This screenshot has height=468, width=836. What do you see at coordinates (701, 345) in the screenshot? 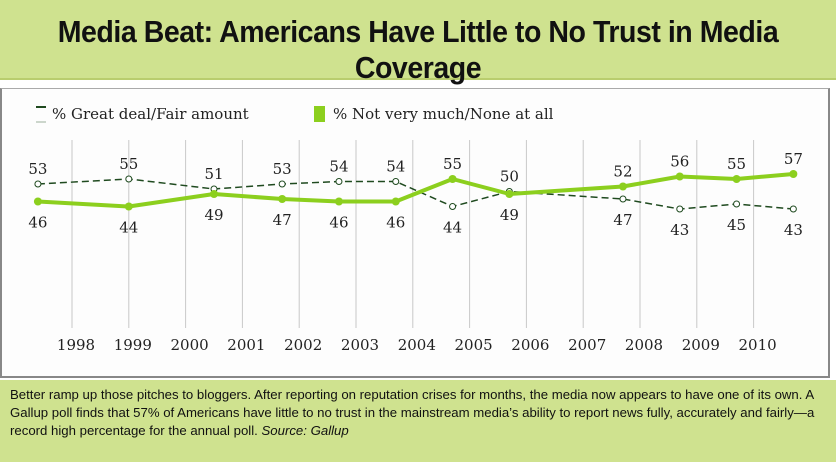
I see `x-tick-label: 2009` at bounding box center [701, 345].